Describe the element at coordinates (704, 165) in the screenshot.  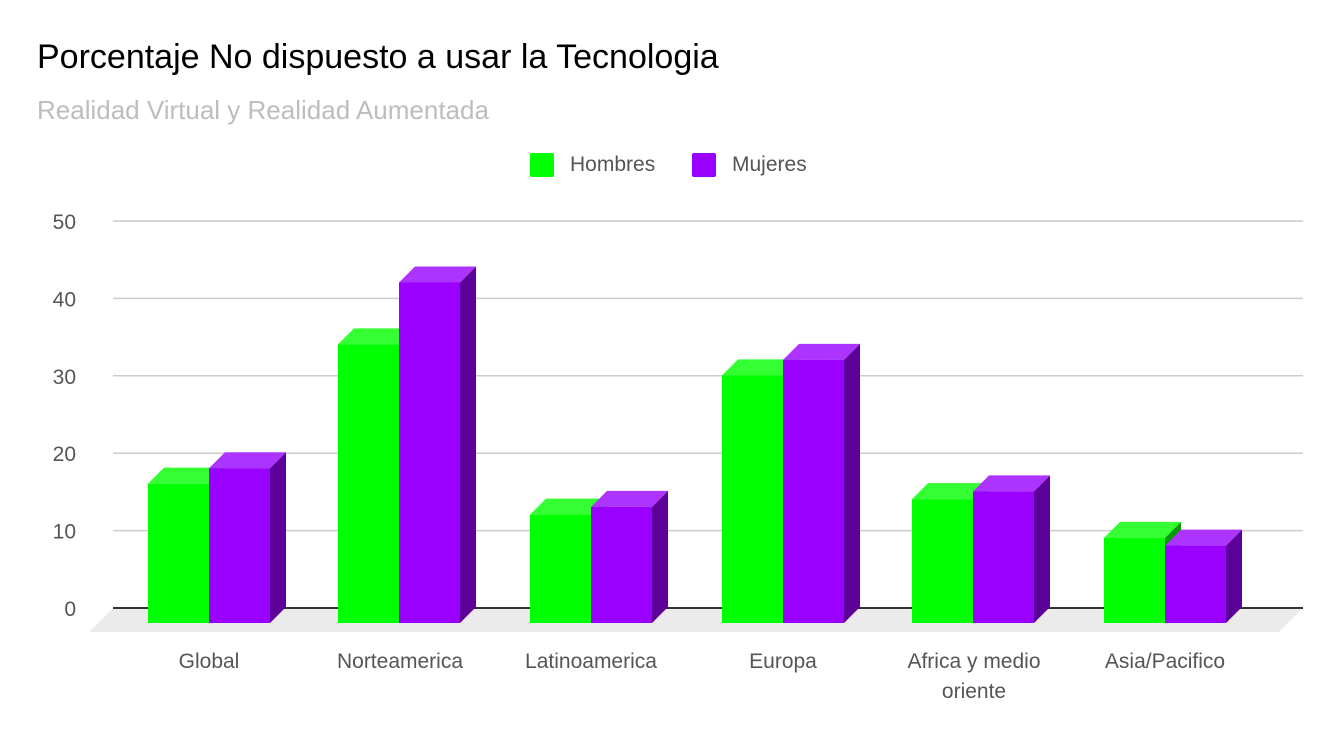
I see `legend-swatch-mujeres` at that location.